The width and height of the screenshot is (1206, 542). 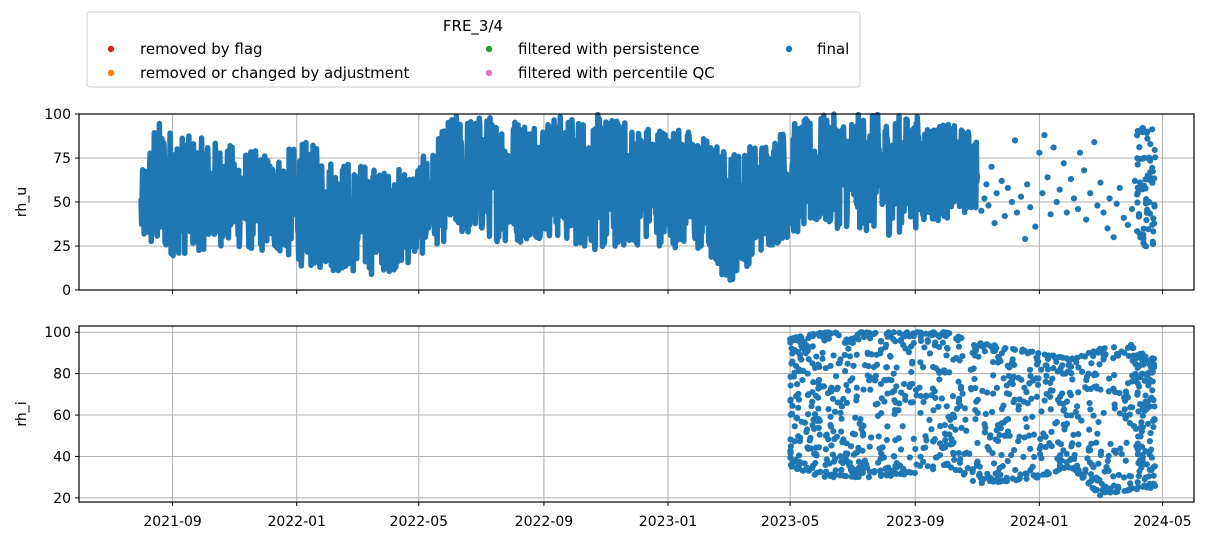 I want to click on legend-title: FRE_3/4, so click(x=473, y=26).